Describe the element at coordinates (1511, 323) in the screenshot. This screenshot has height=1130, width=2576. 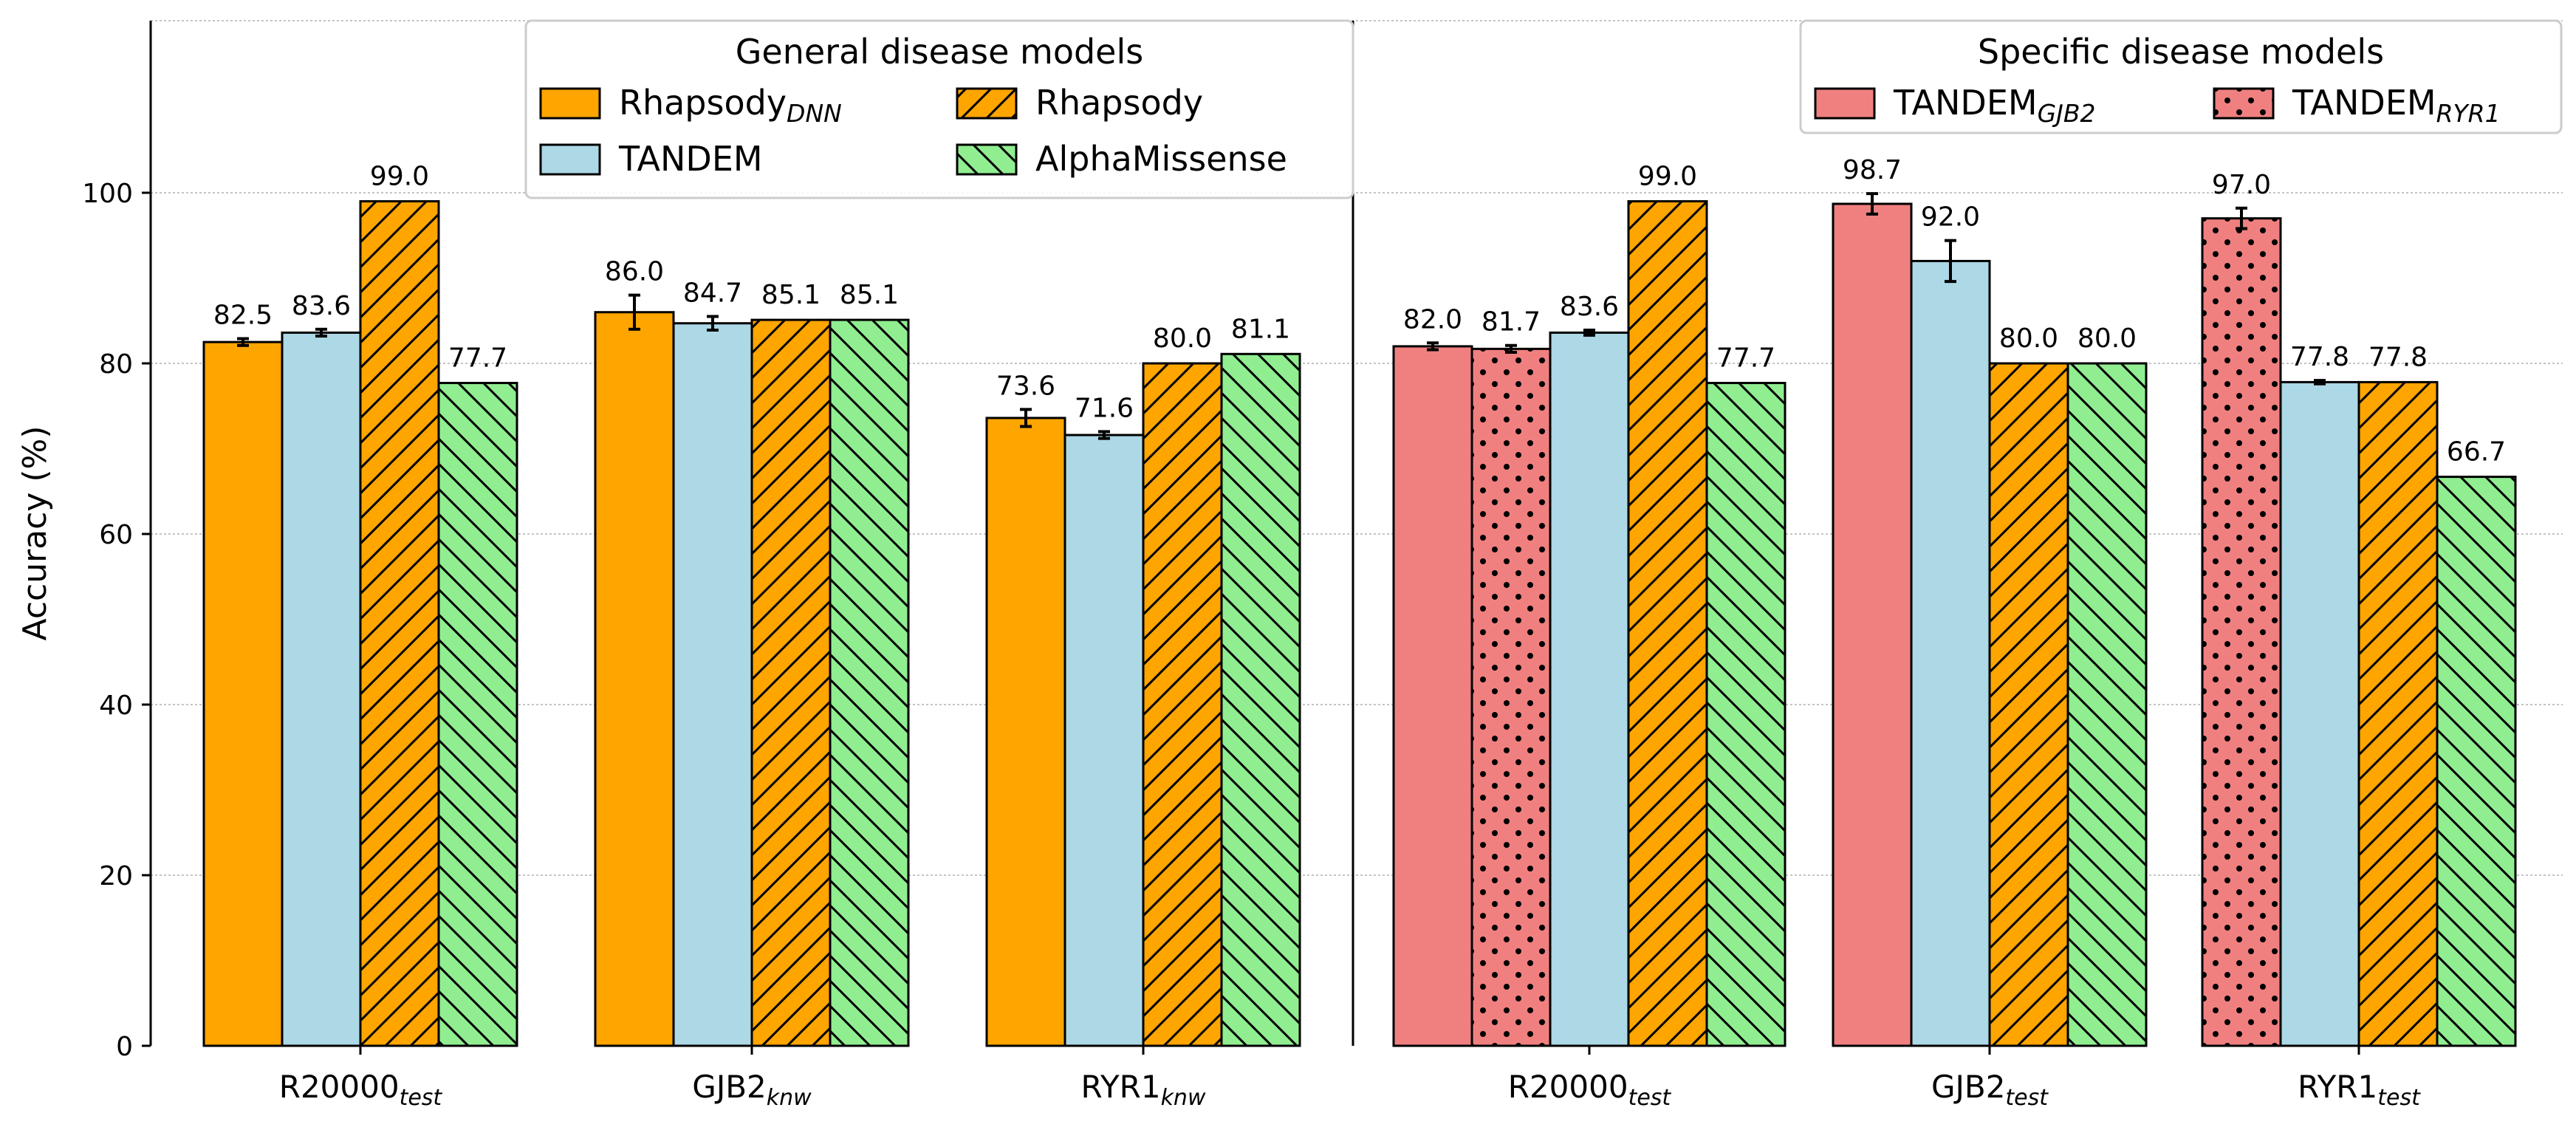
I see `data-label: 81.7` at that location.